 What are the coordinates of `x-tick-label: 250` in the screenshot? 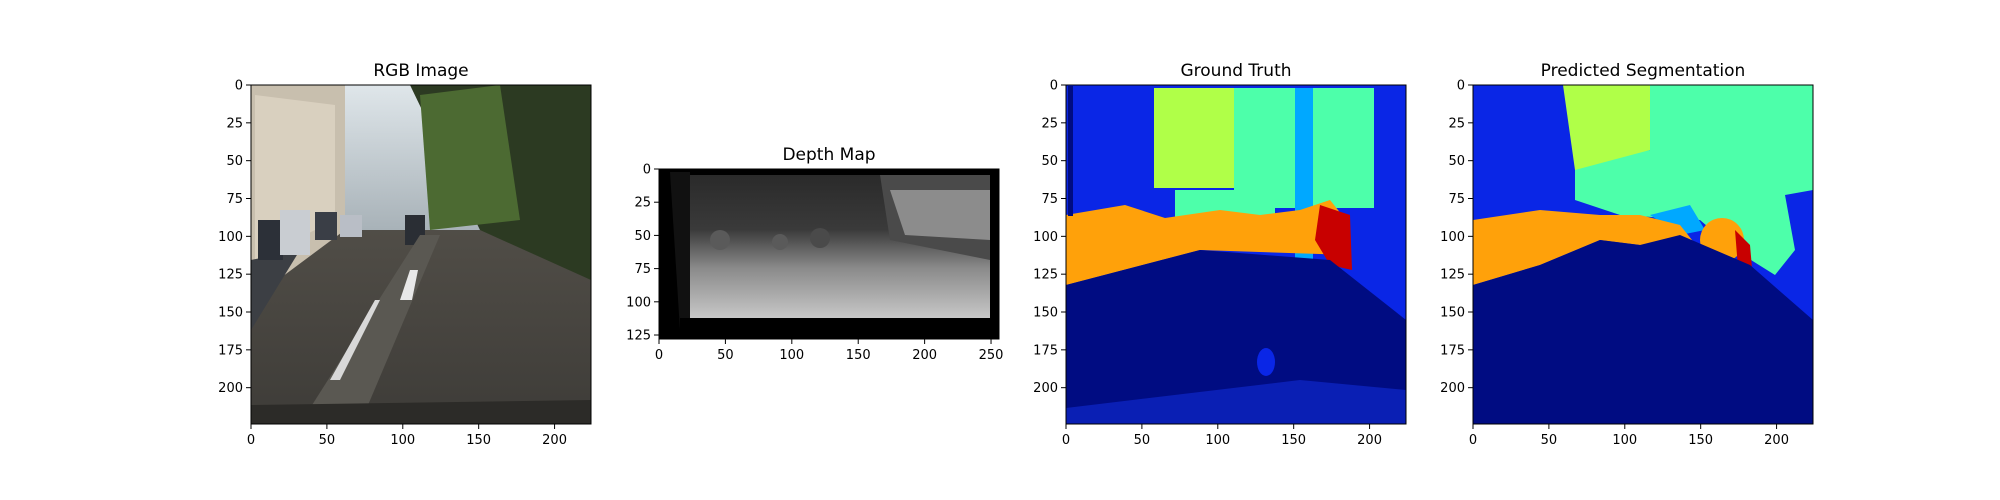 It's located at (991, 355).